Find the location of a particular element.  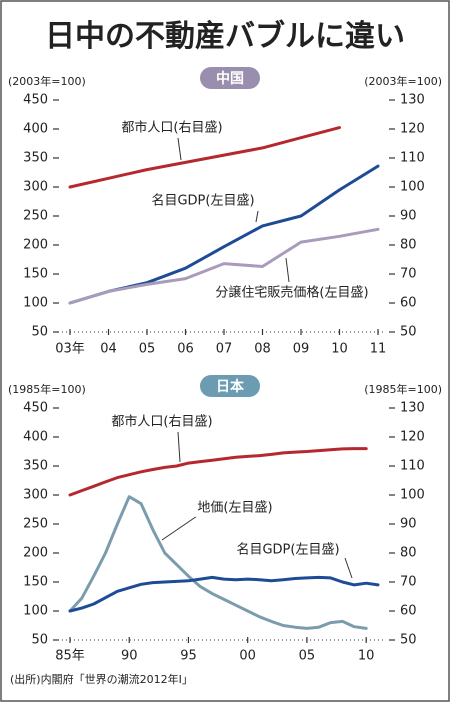

x-tick-label: 00 is located at coordinates (247, 656).